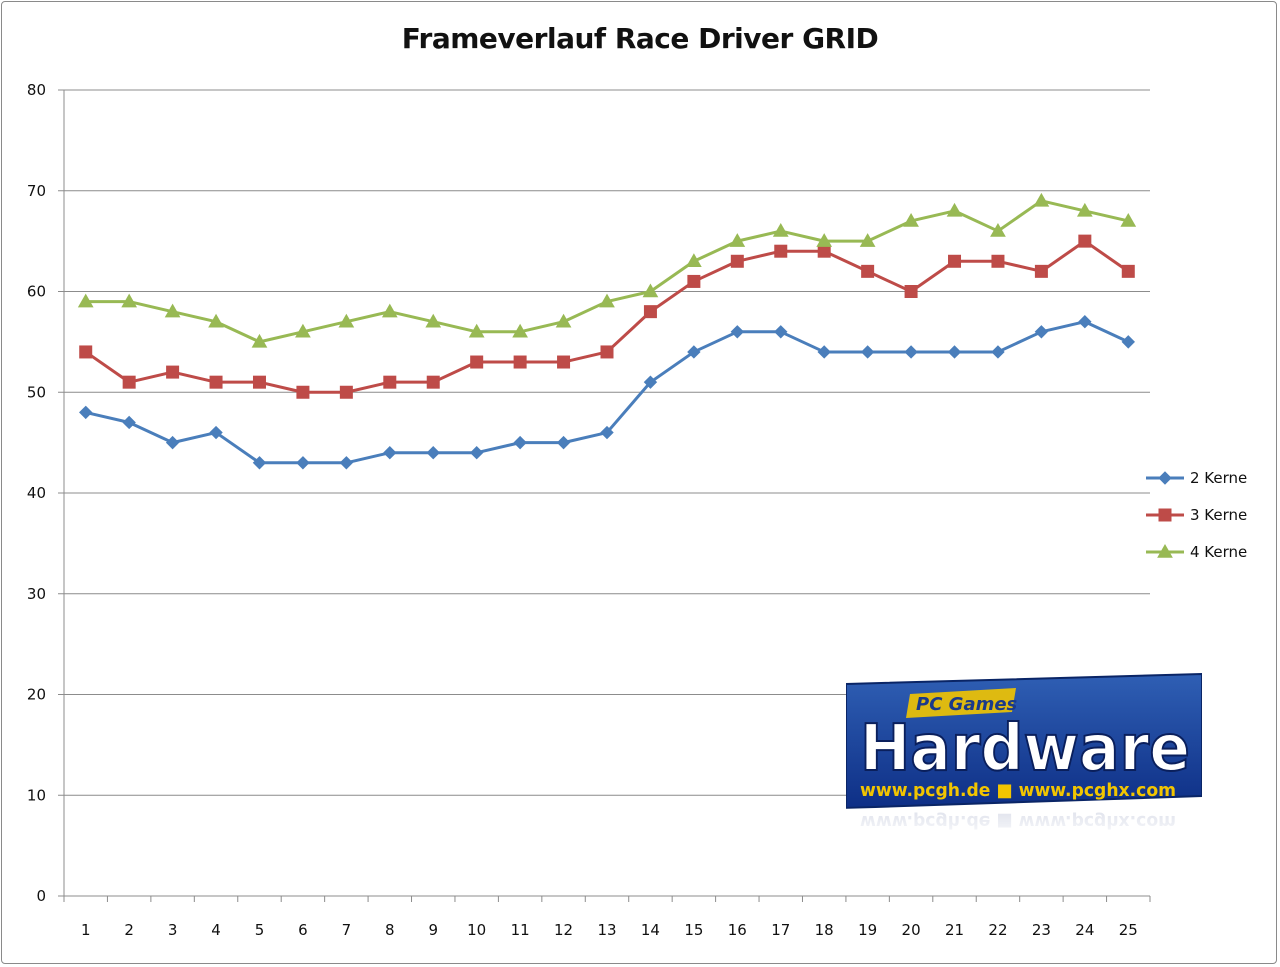 This screenshot has width=1280, height=967. What do you see at coordinates (173, 930) in the screenshot?
I see `x-tick-label: 3` at bounding box center [173, 930].